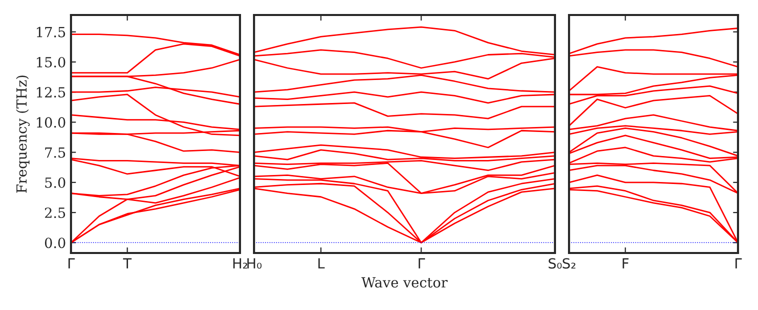 The height and width of the screenshot is (310, 758). Describe the element at coordinates (51, 92) in the screenshot. I see `y-tick-label: 12.5` at that location.